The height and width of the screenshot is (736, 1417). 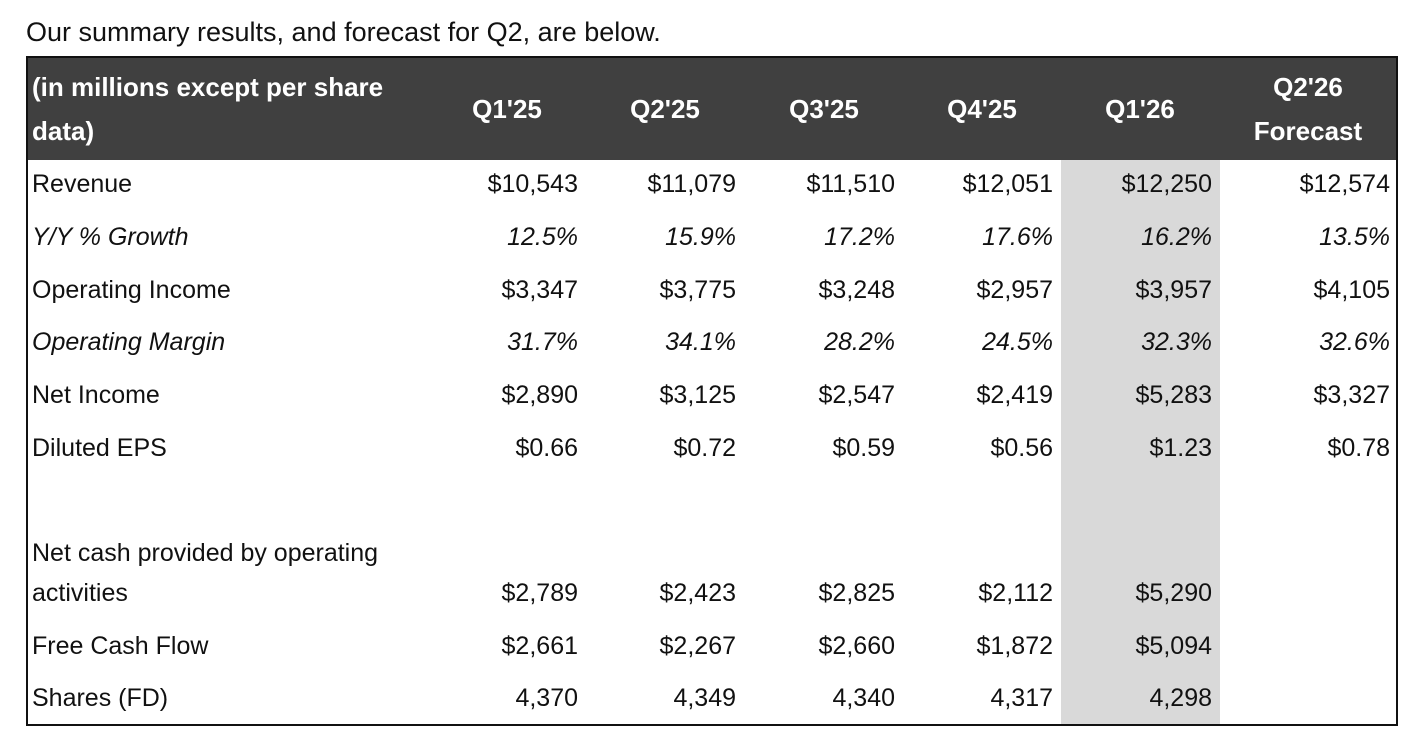 I want to click on cell-q2-25: $2,267, so click(x=697, y=646).